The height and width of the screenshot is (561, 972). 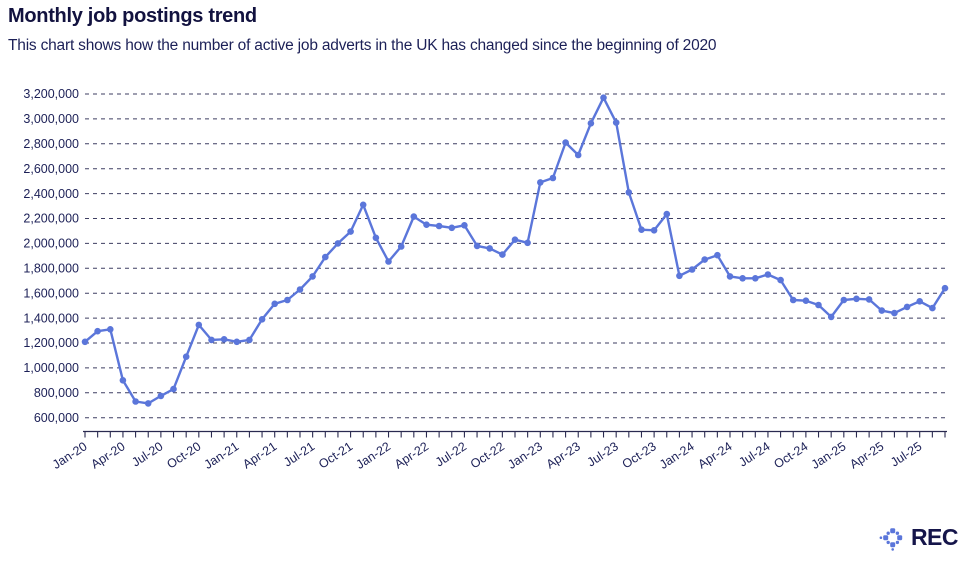 I want to click on y-tick-label: 1,000,000, so click(x=51, y=368).